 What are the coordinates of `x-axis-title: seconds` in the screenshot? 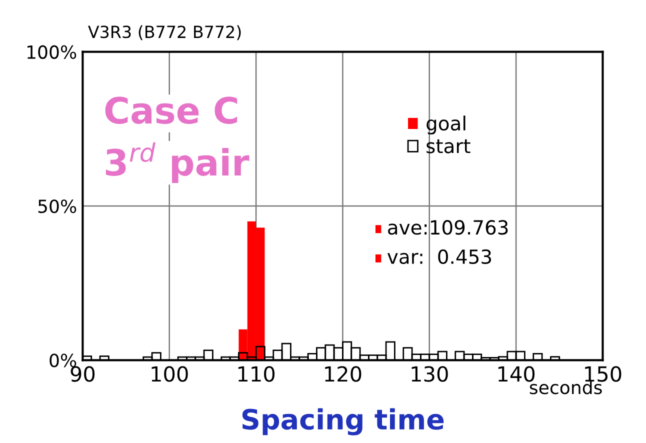 It's located at (566, 387).